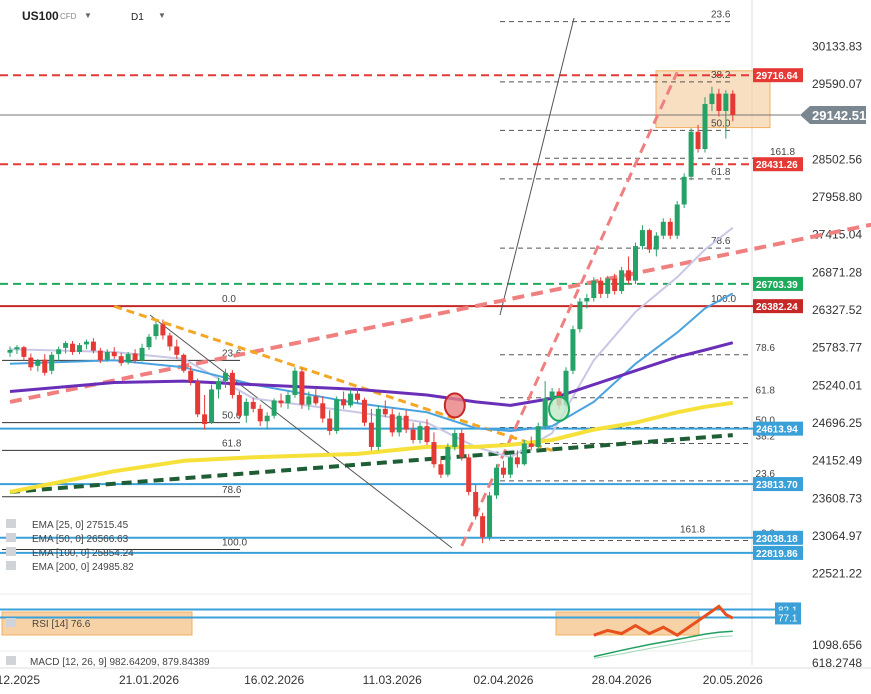 This screenshot has width=871, height=694. Describe the element at coordinates (559, 408) in the screenshot. I see `annotation-circle-green` at that location.